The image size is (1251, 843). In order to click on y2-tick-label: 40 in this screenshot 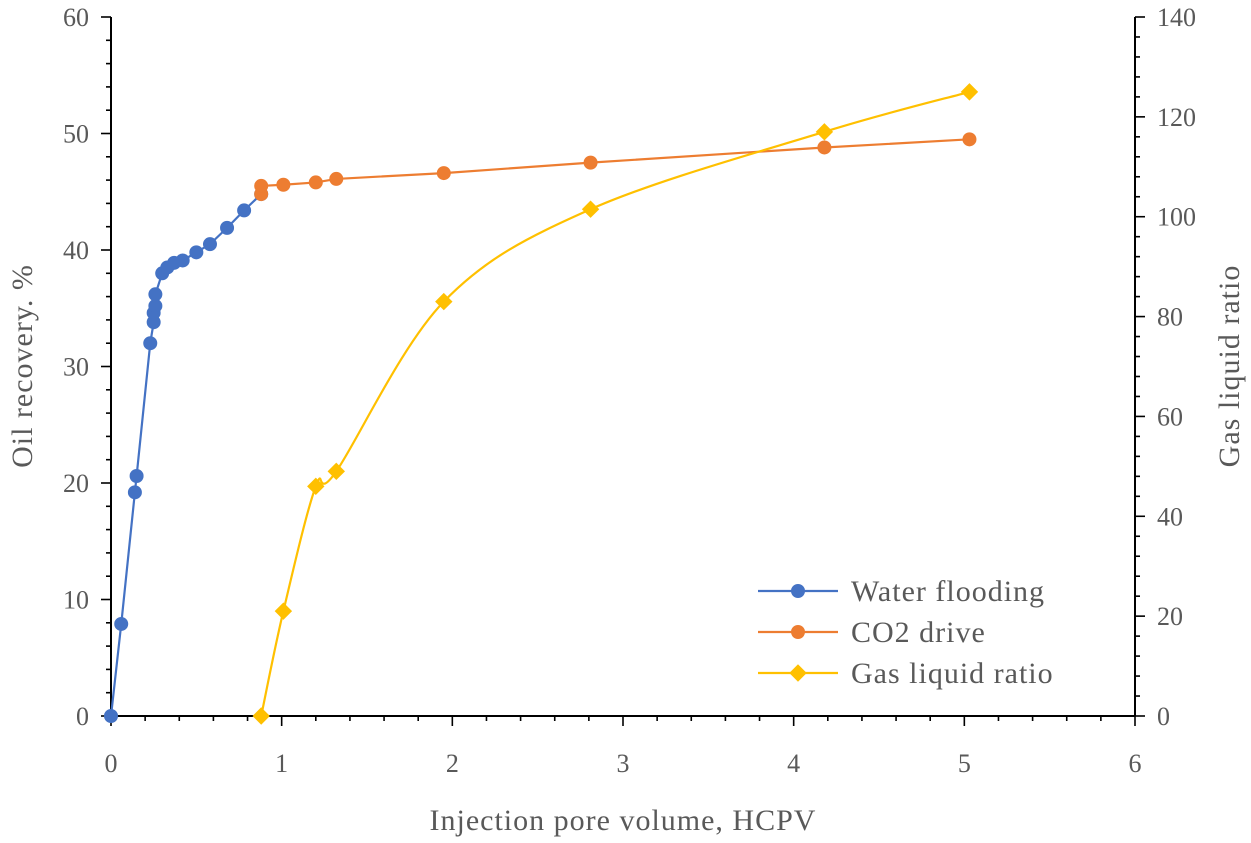, I will do `click(1170, 516)`.